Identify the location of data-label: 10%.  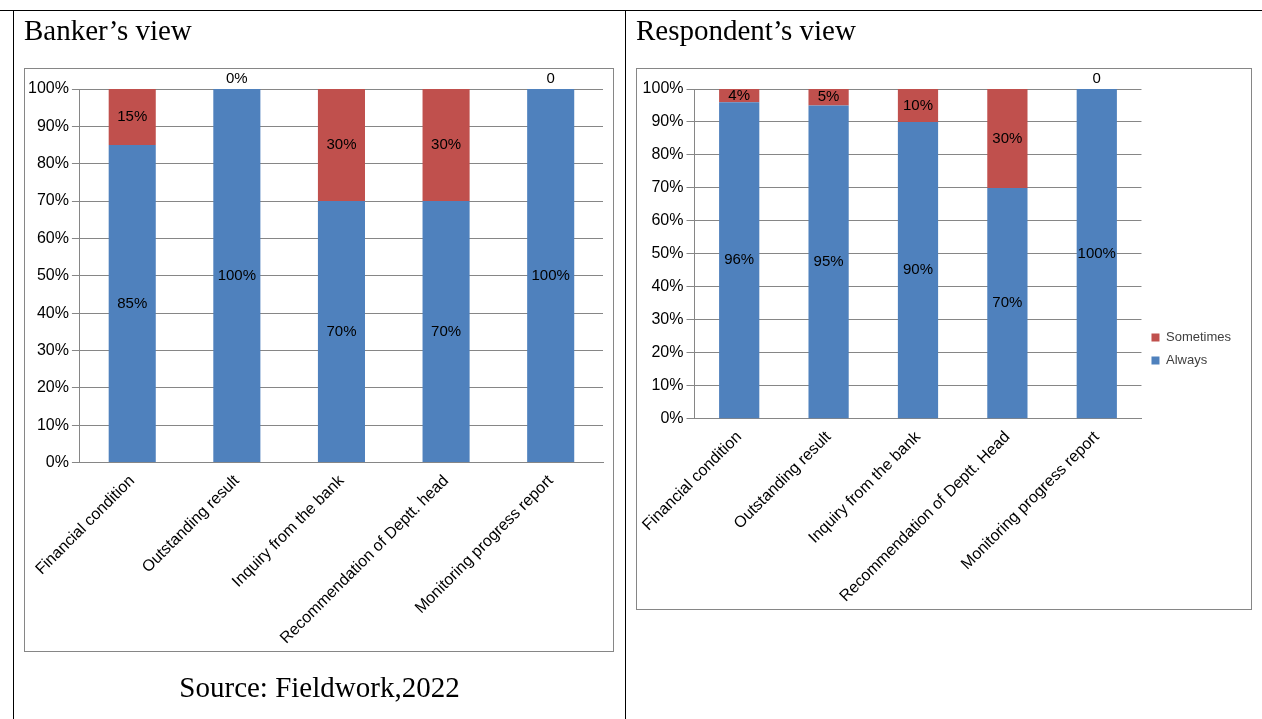
(918, 104).